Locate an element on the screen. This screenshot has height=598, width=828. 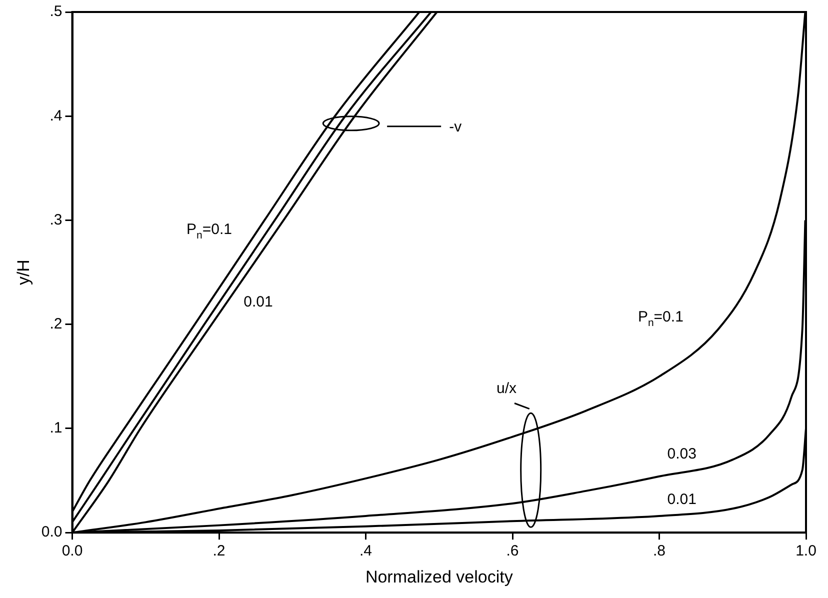
x-tick-label: .8 is located at coordinates (659, 551).